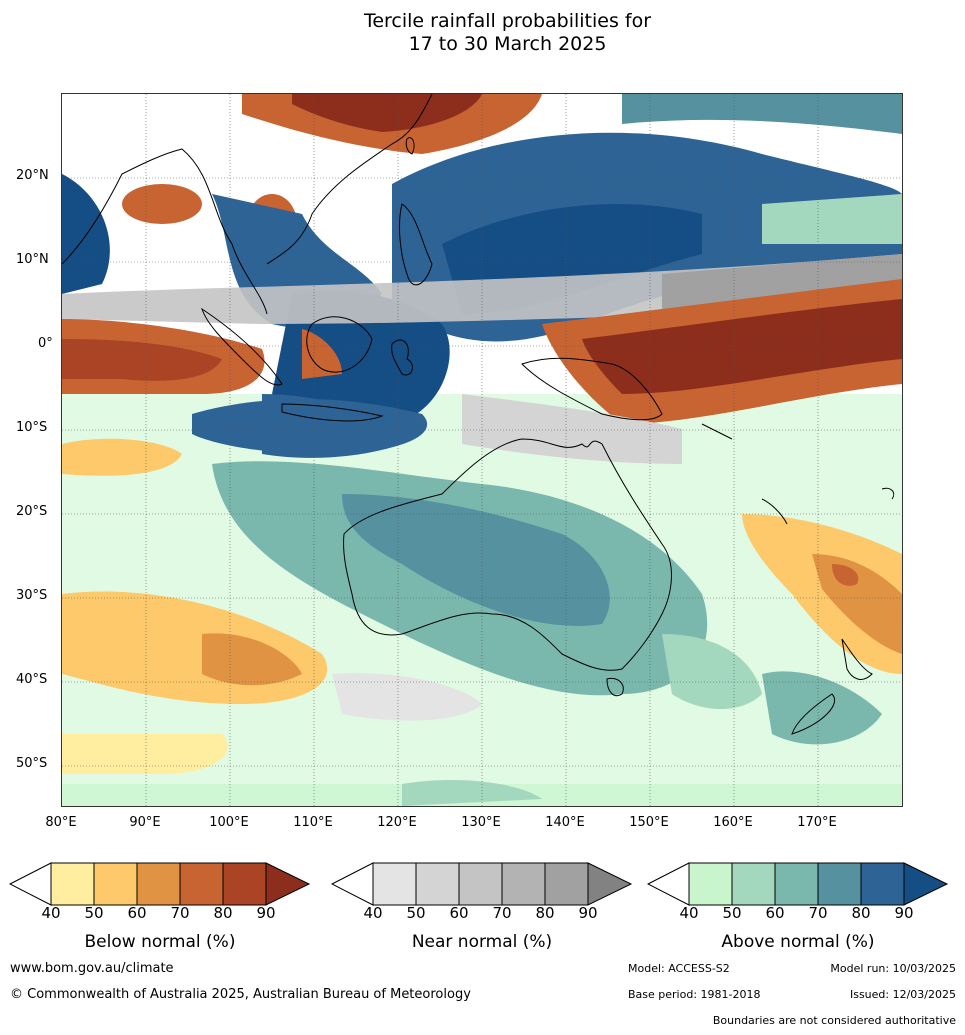  Describe the element at coordinates (502, 913) in the screenshot. I see `near-tick-70: 70` at that location.